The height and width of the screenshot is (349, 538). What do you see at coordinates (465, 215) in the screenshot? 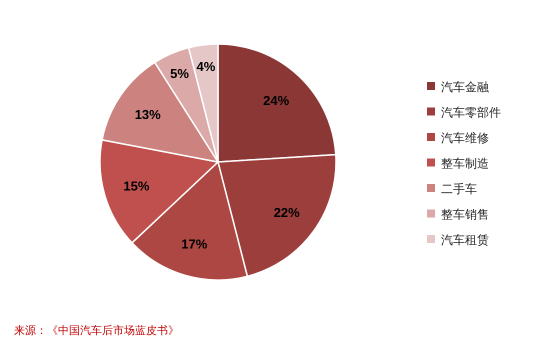
I see `legend-label: 整车销售` at bounding box center [465, 215].